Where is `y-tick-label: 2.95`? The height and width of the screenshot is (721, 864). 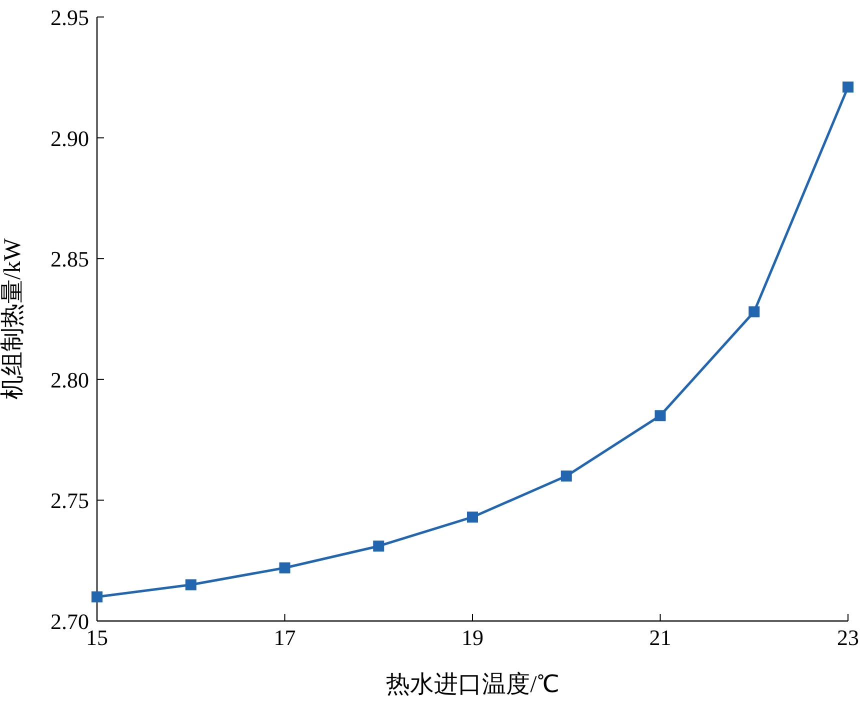 y-tick-label: 2.95 is located at coordinates (69, 17).